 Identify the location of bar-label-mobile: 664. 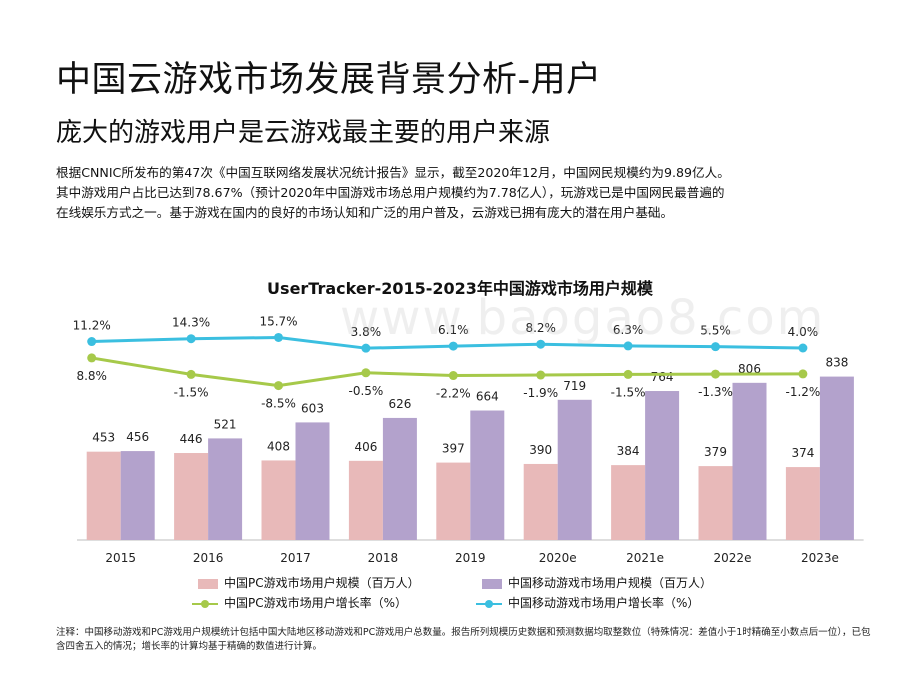
(487, 397).